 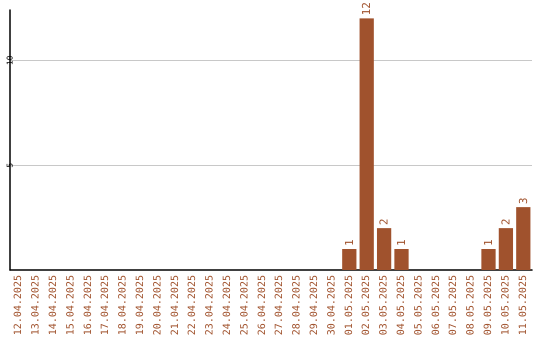 What do you see at coordinates (314, 305) in the screenshot?
I see `x-tick-label: 29.04.2025` at bounding box center [314, 305].